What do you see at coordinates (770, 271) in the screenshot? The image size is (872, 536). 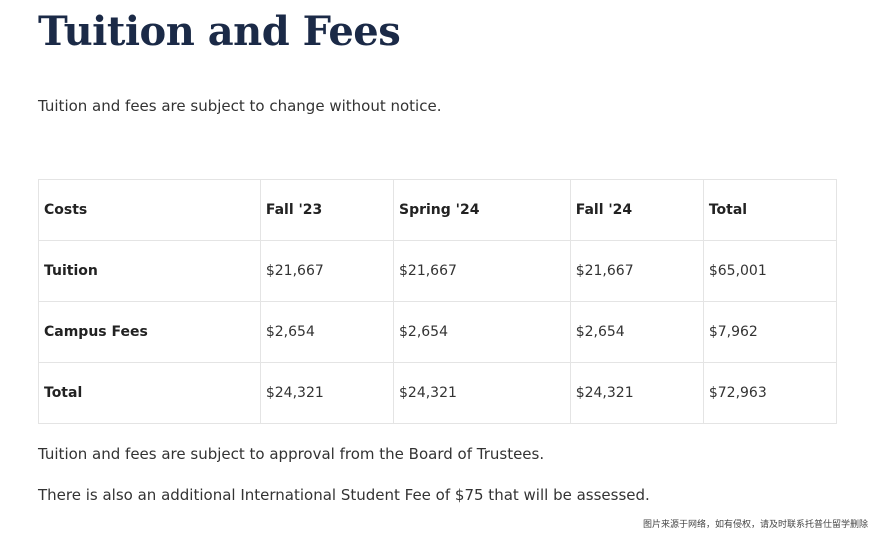 I see `cell: $65,001` at bounding box center [770, 271].